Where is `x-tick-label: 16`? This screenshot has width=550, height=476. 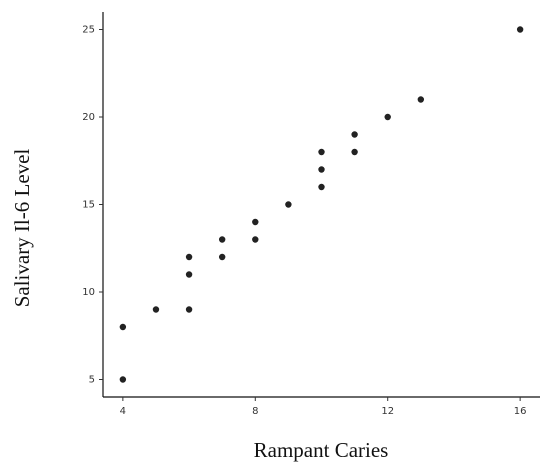
x-tick-label: 16 is located at coordinates (520, 411).